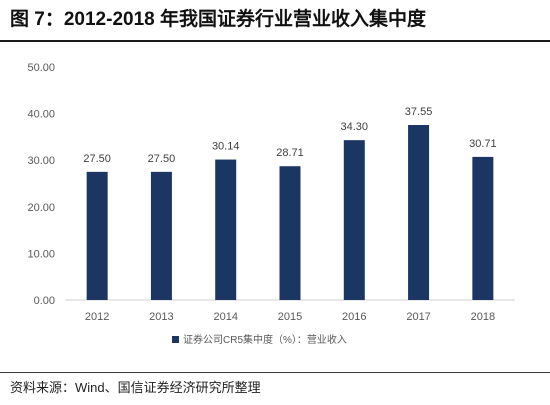  What do you see at coordinates (290, 153) in the screenshot?
I see `data-label: 28.71` at bounding box center [290, 153].